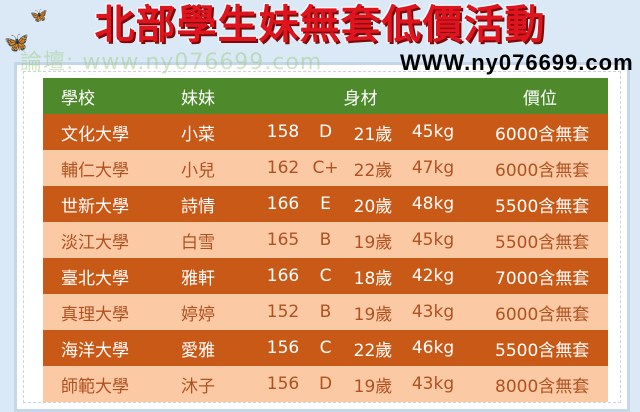 The width and height of the screenshot is (640, 412). Describe the element at coordinates (283, 240) in the screenshot. I see `cell-height: 165` at that location.